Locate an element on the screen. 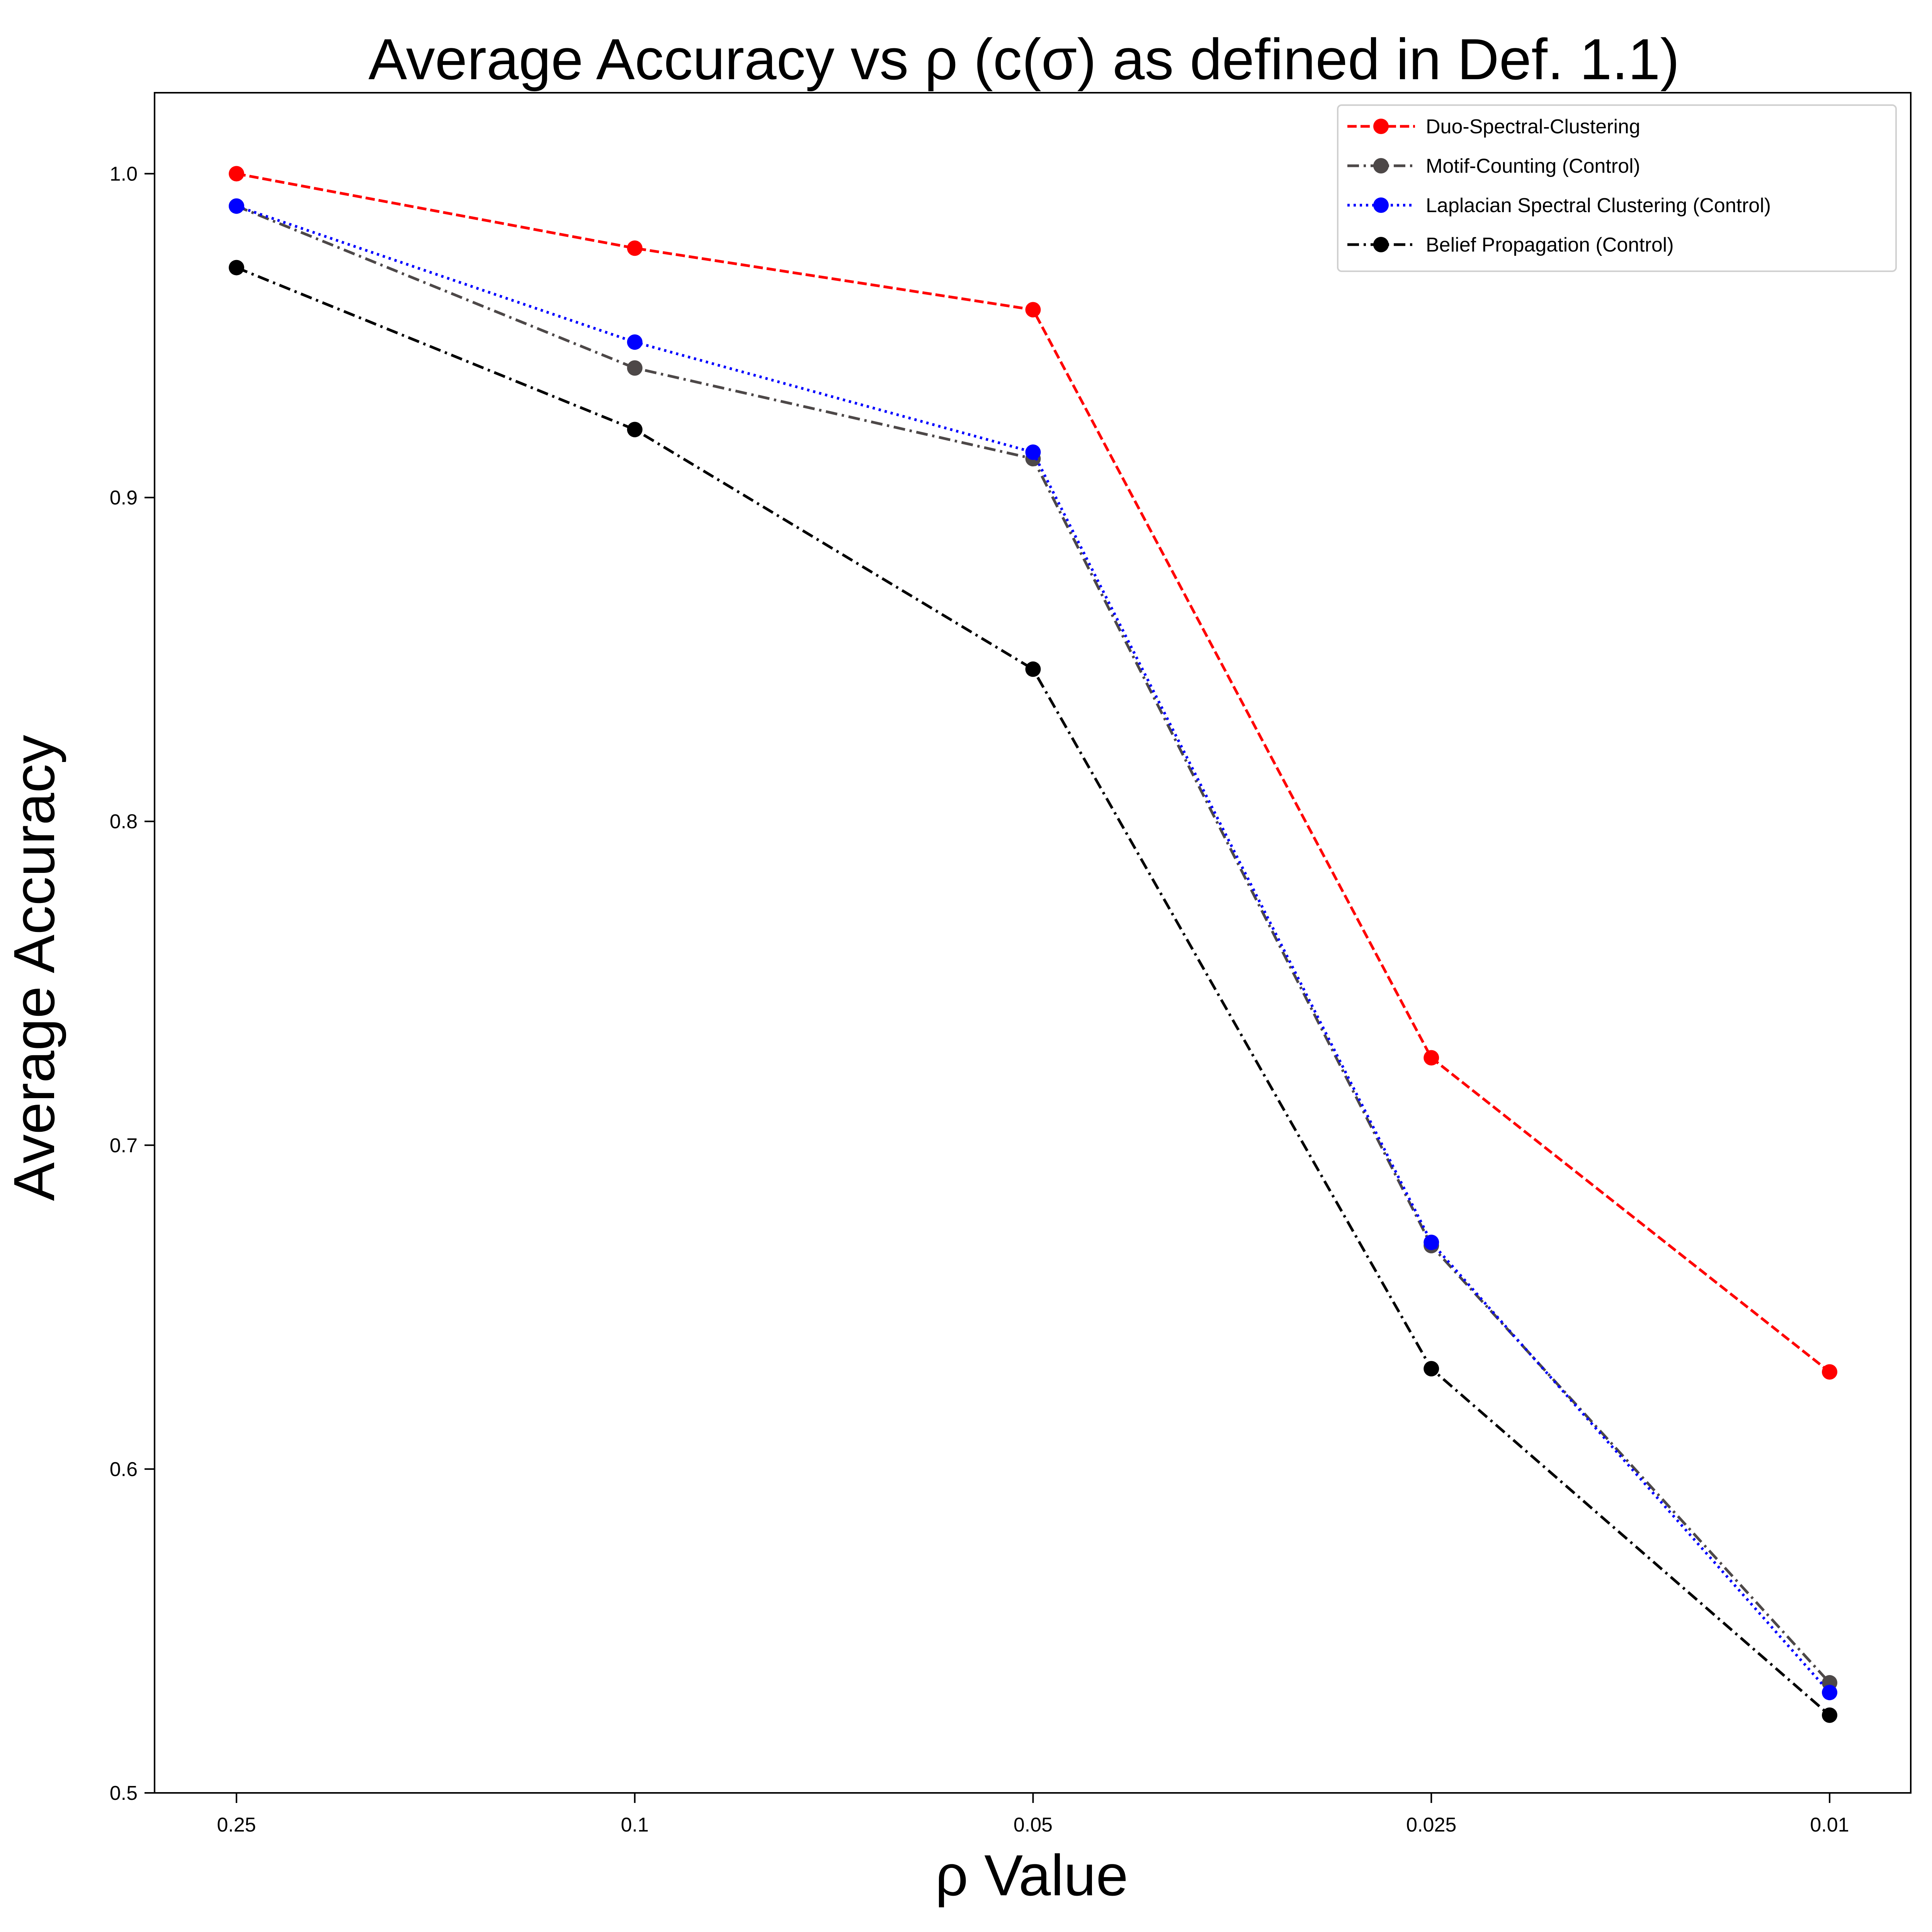 The image size is (1932, 1932). legend-label: Belief Propagation (Control) is located at coordinates (1550, 245).